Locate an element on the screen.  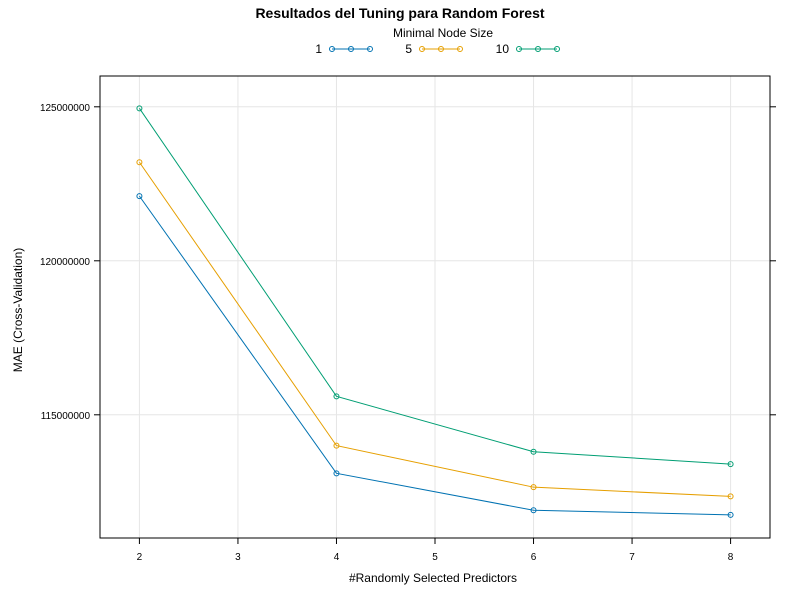
x-tick-label-0: 2 is located at coordinates (140, 557).